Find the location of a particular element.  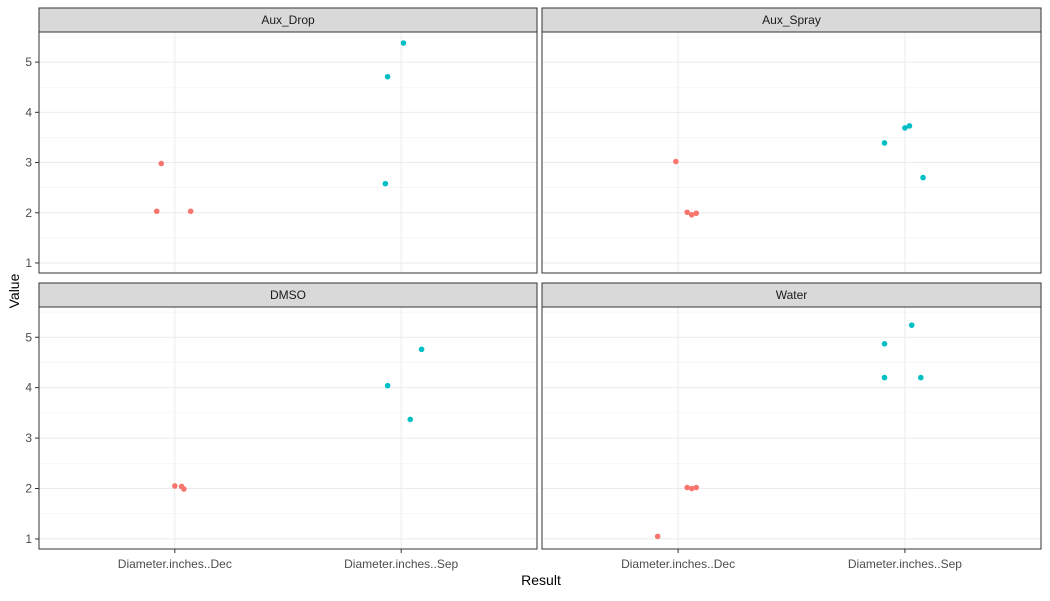

y-axis-title: Value is located at coordinates (14, 290).